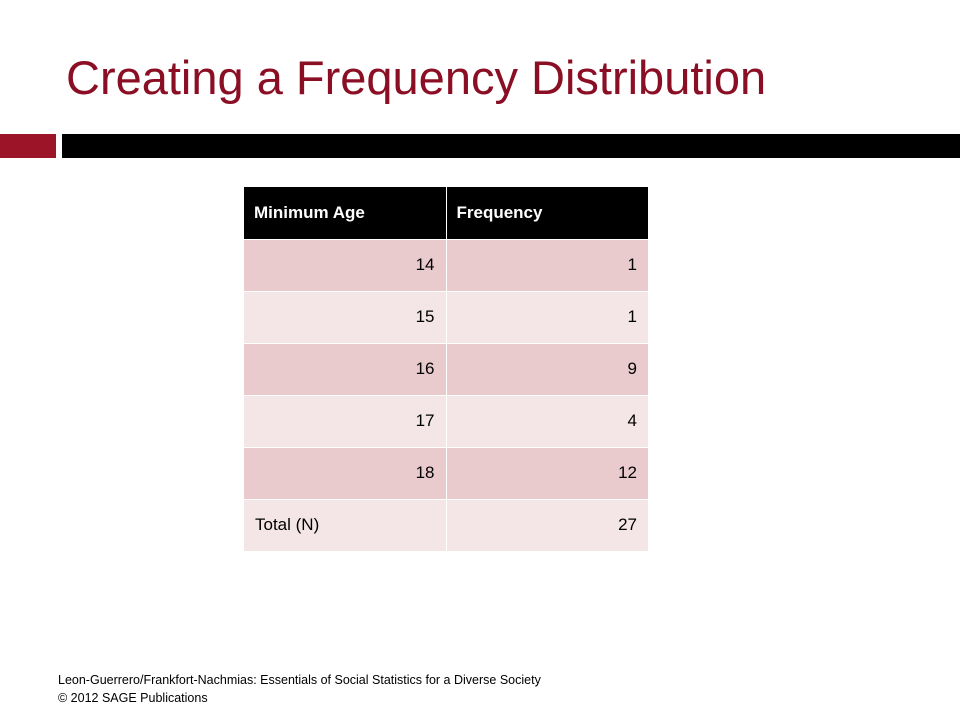 This screenshot has height=720, width=960. I want to click on frequency-cell: 12, so click(546, 473).